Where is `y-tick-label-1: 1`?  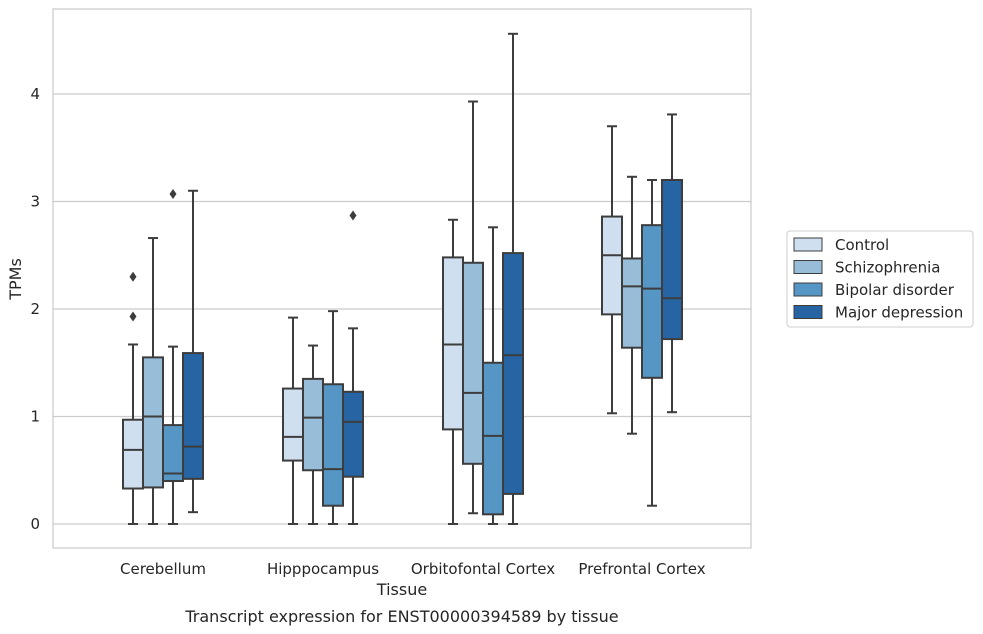
y-tick-label-1: 1 is located at coordinates (35, 417).